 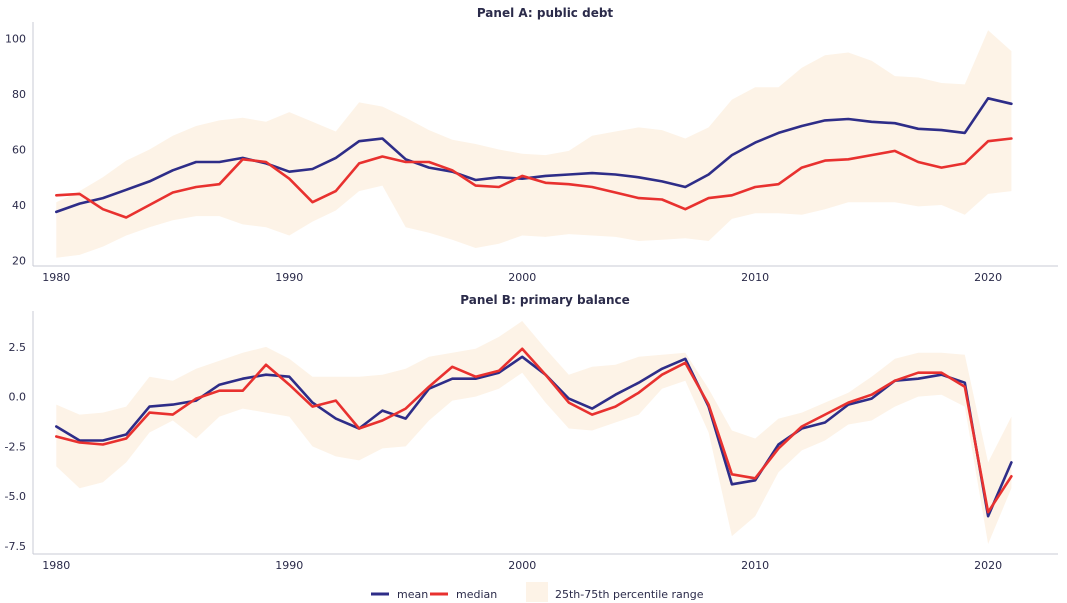 What do you see at coordinates (533, 178) in the screenshot?
I see `series-line-median` at bounding box center [533, 178].